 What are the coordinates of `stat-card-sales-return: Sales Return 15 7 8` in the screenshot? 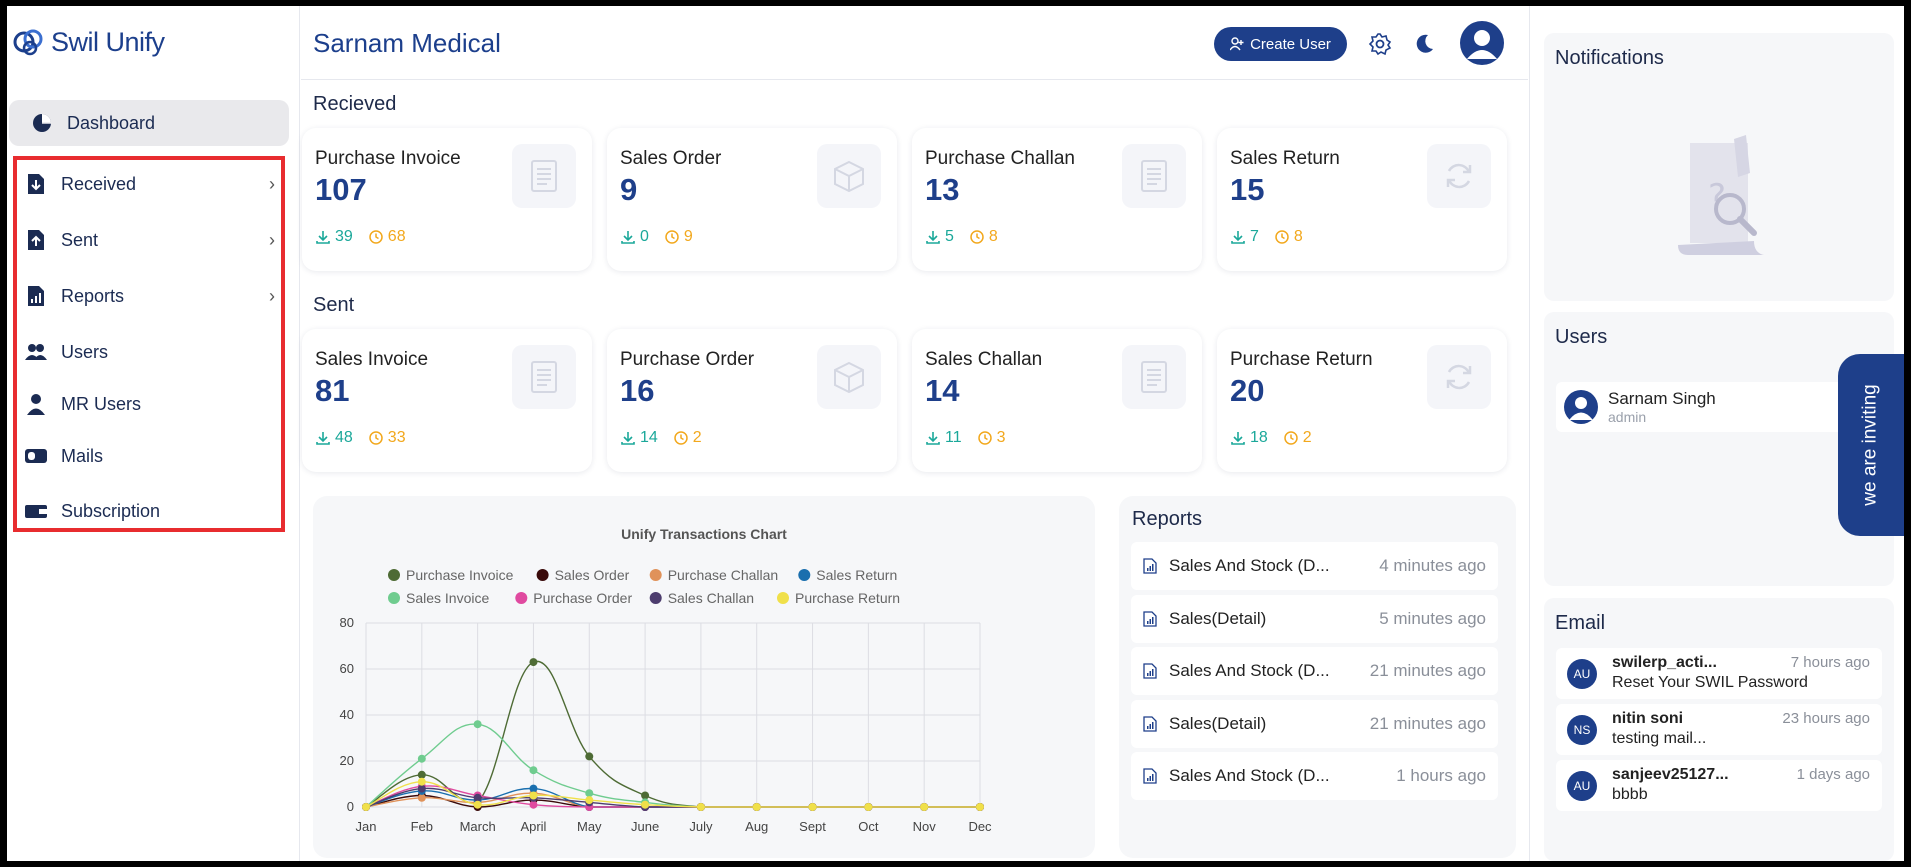 It's located at (1362, 199).